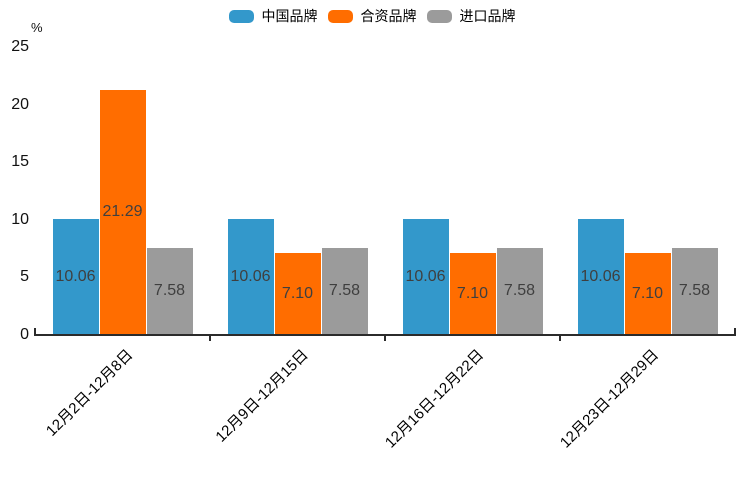 The image size is (744, 496). I want to click on bar-value-label: 21.29, so click(122, 212).